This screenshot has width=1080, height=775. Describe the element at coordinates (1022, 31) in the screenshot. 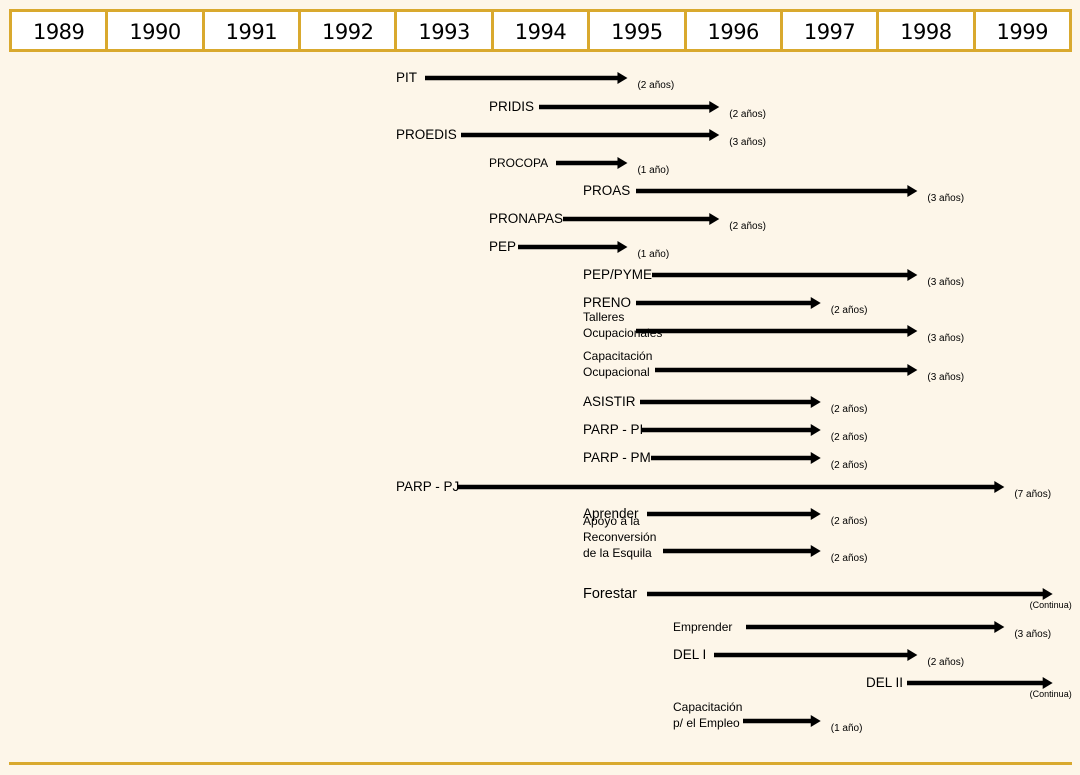

I see `year-cell: 1999` at that location.